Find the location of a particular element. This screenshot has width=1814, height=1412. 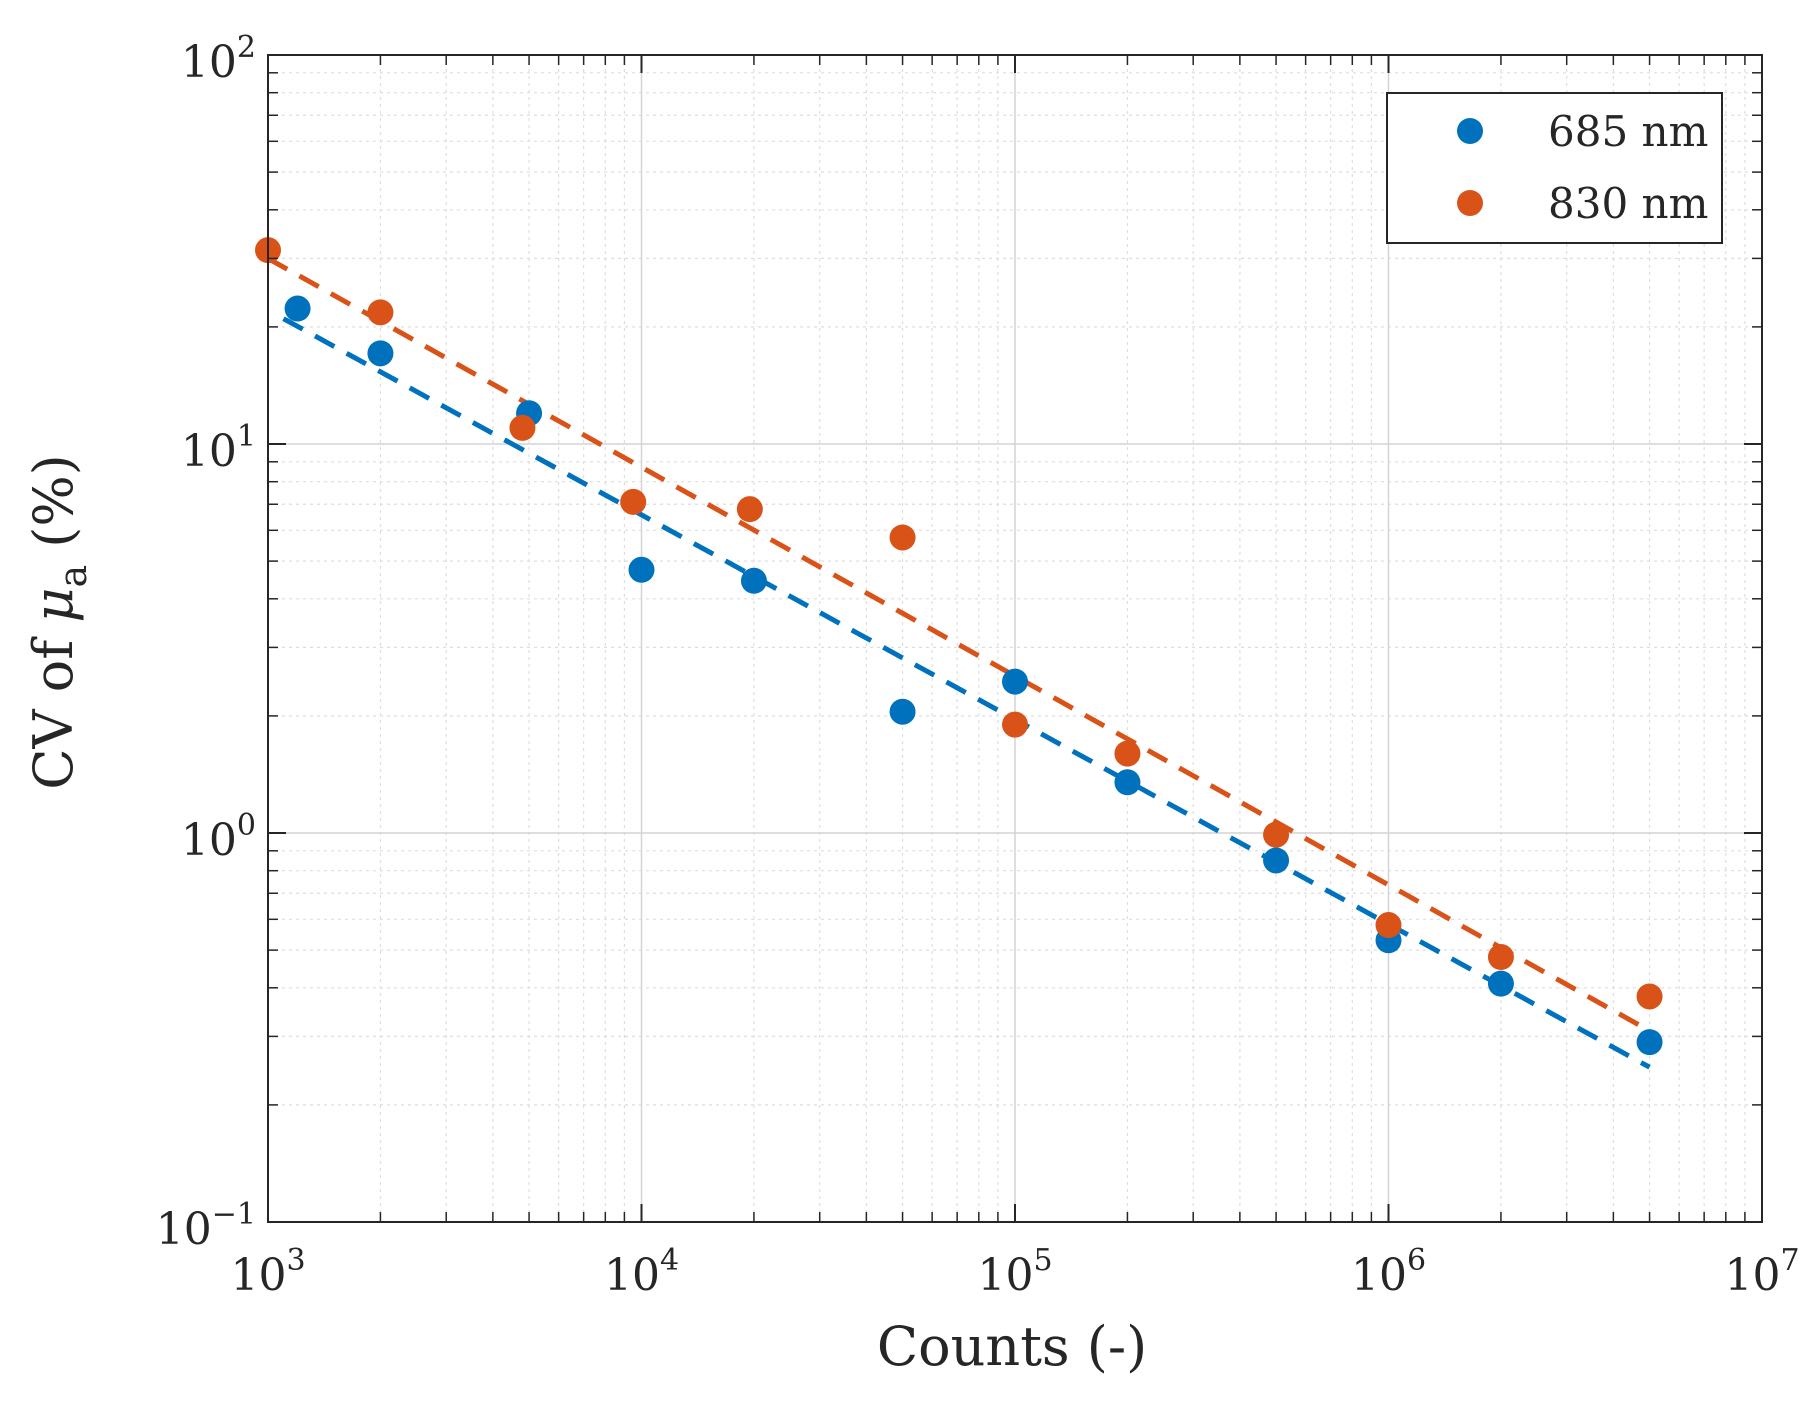

x-tick-labels: 10³ 10⁴ 10⁵ 10⁶ 10⁷ is located at coordinates (1014, 1272).